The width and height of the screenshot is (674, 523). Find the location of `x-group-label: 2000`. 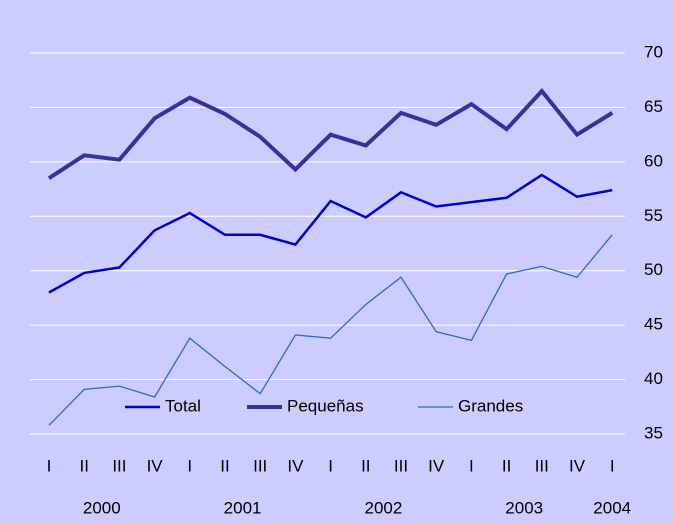

x-group-label: 2000 is located at coordinates (102, 507).